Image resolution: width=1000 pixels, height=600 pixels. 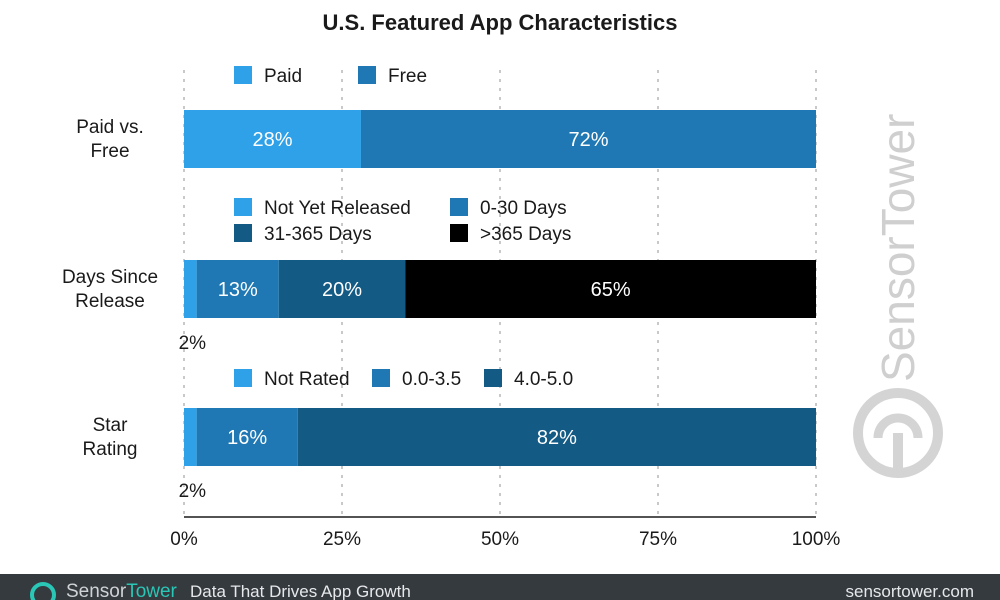 What do you see at coordinates (283, 76) in the screenshot?
I see `legend-entry: Paid` at bounding box center [283, 76].